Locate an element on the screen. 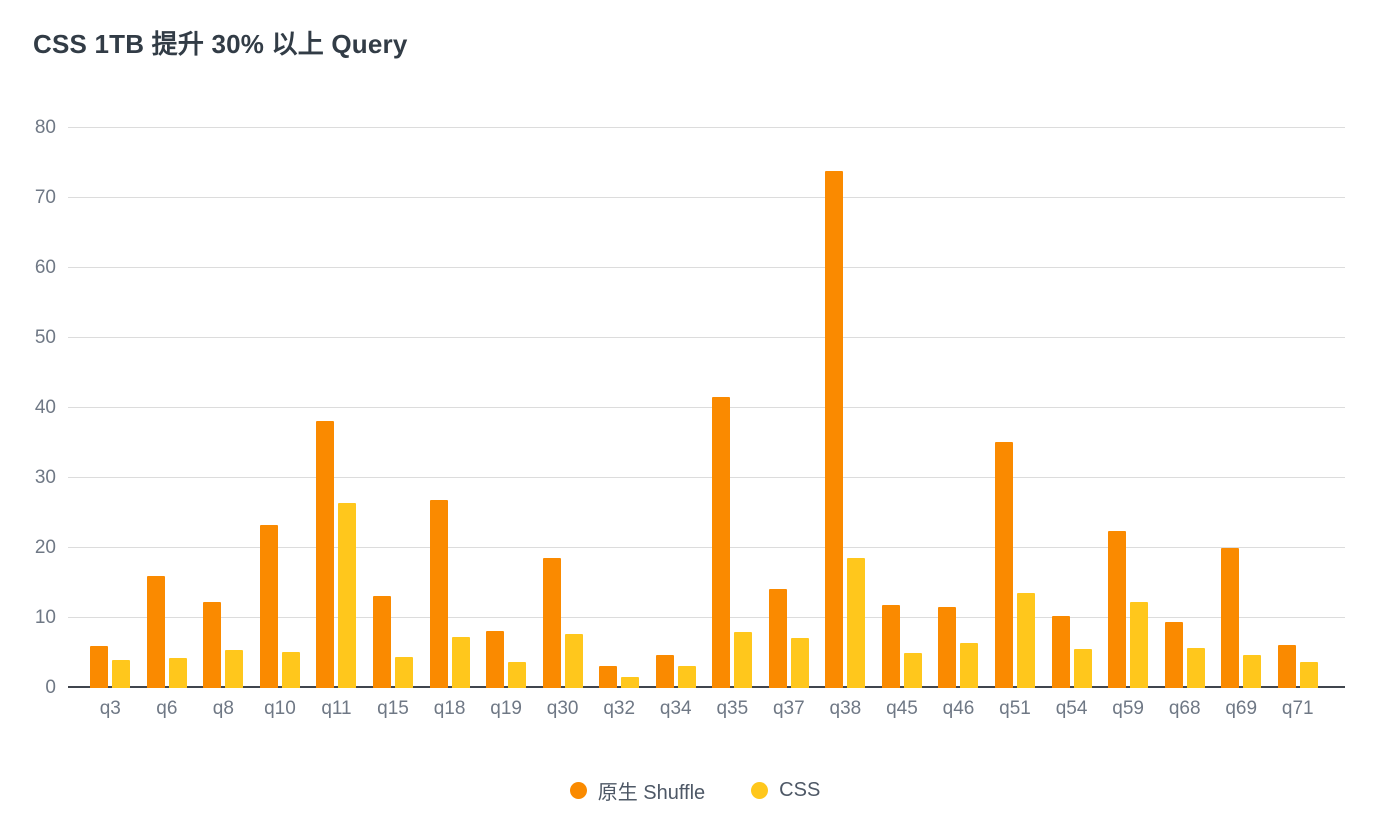 The image size is (1390, 836). bar-native-shuffle-q8 is located at coordinates (212, 644).